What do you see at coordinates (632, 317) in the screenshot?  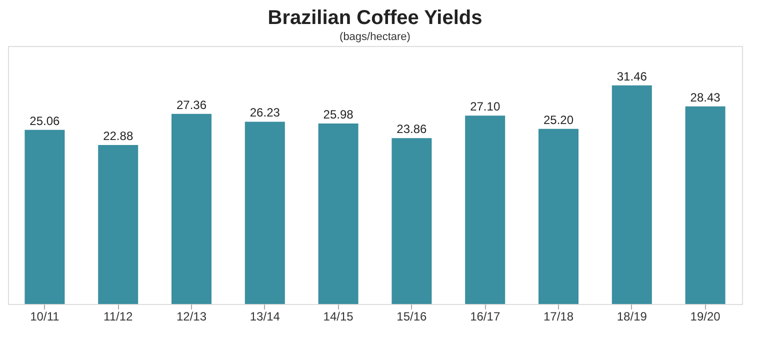 I see `x-tick-label: 18/19` at bounding box center [632, 317].